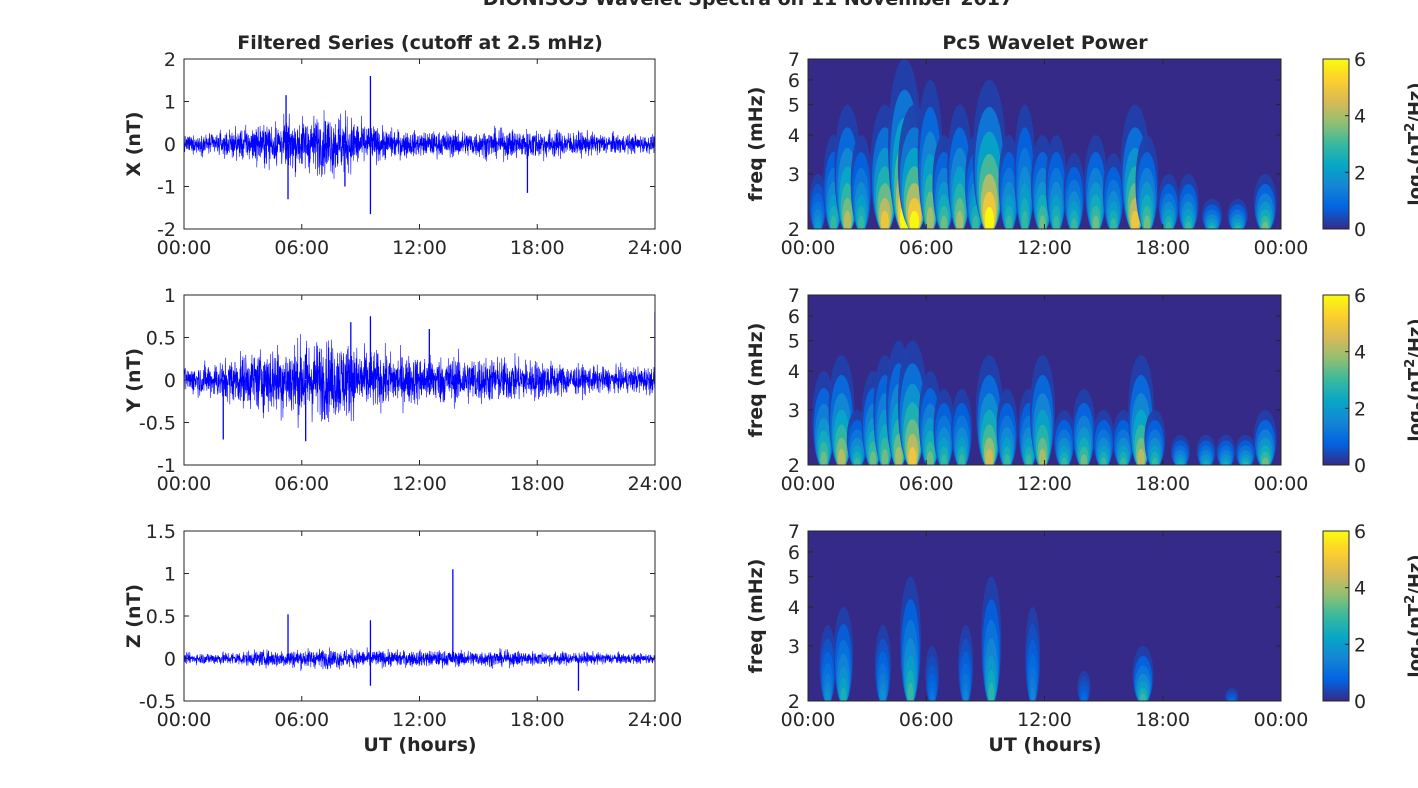 The height and width of the screenshot is (788, 1418). What do you see at coordinates (756, 380) in the screenshot?
I see `wavelet-y-ylabel: freq (mHz)` at bounding box center [756, 380].